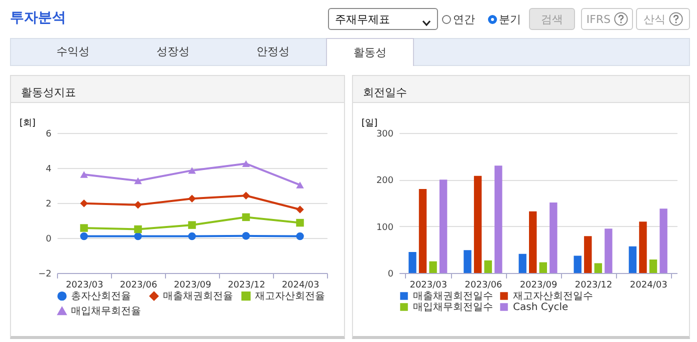 This screenshot has height=342, width=697. What do you see at coordinates (49, 169) in the screenshot?
I see `y-tick-label: 4` at bounding box center [49, 169].